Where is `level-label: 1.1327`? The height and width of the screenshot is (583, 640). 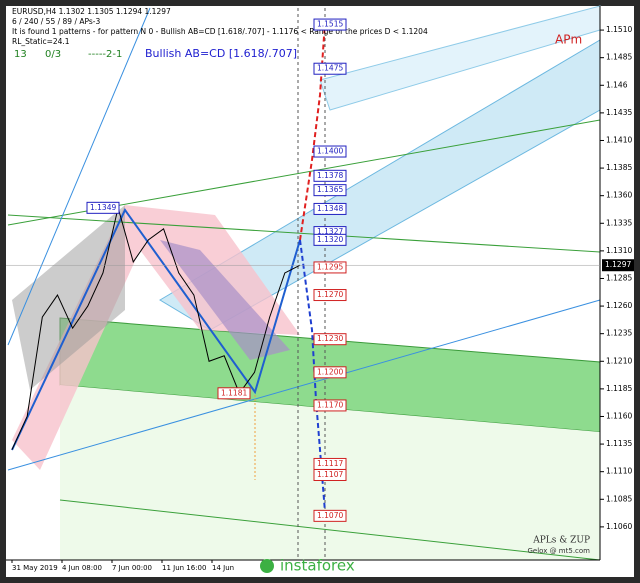
level-label: 1.1327 is located at coordinates (330, 231).